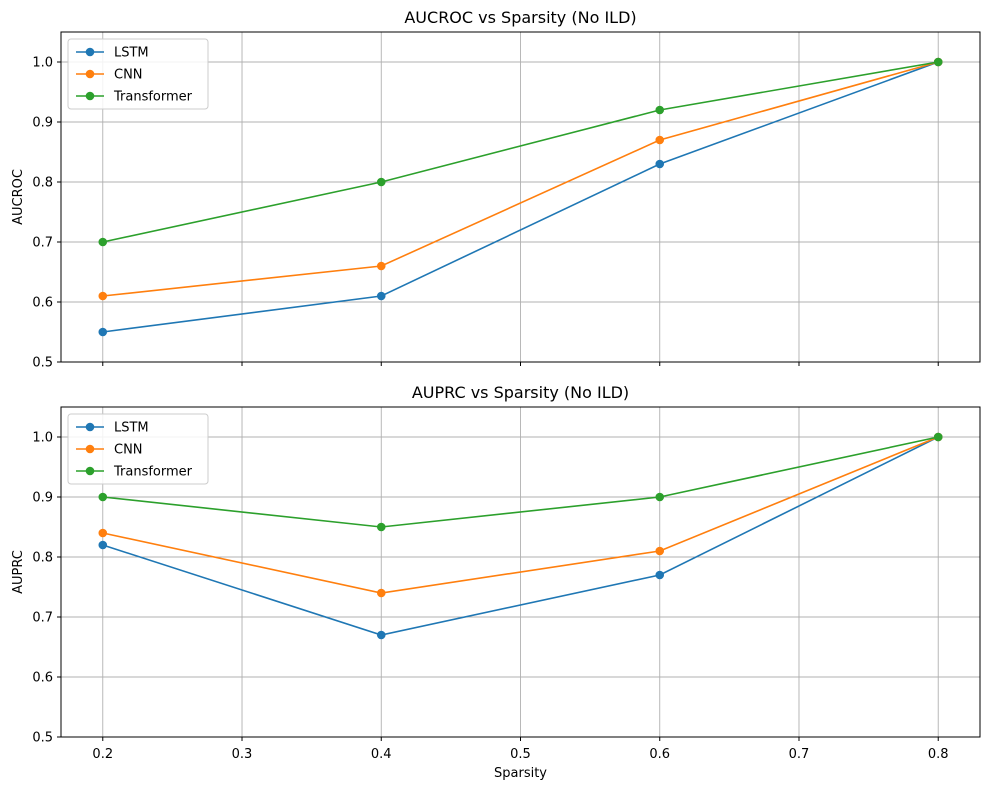 This screenshot has width=989, height=790. I want to click on chart-title: AUCROC vs Sparsity (No ILD), so click(520, 17).